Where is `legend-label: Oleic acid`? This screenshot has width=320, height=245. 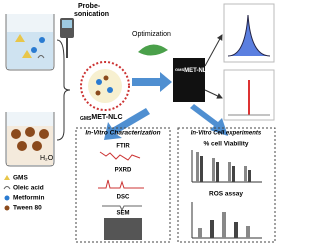
legend-label: Oleic acid is located at coordinates (28, 188).